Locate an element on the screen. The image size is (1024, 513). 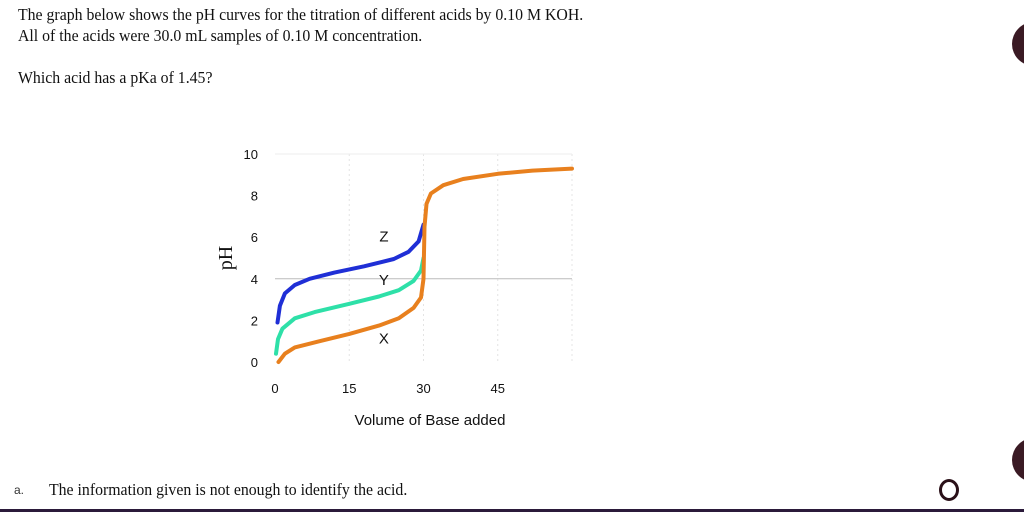
series-label-z: Z is located at coordinates (383, 236).